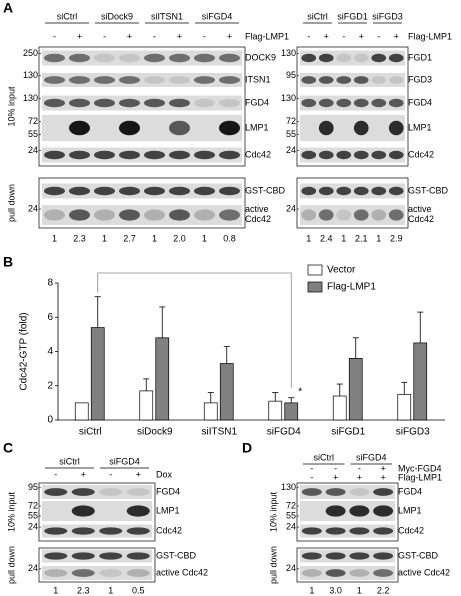 The height and width of the screenshot is (596, 461). I want to click on quantification: 2.3, so click(79, 238).